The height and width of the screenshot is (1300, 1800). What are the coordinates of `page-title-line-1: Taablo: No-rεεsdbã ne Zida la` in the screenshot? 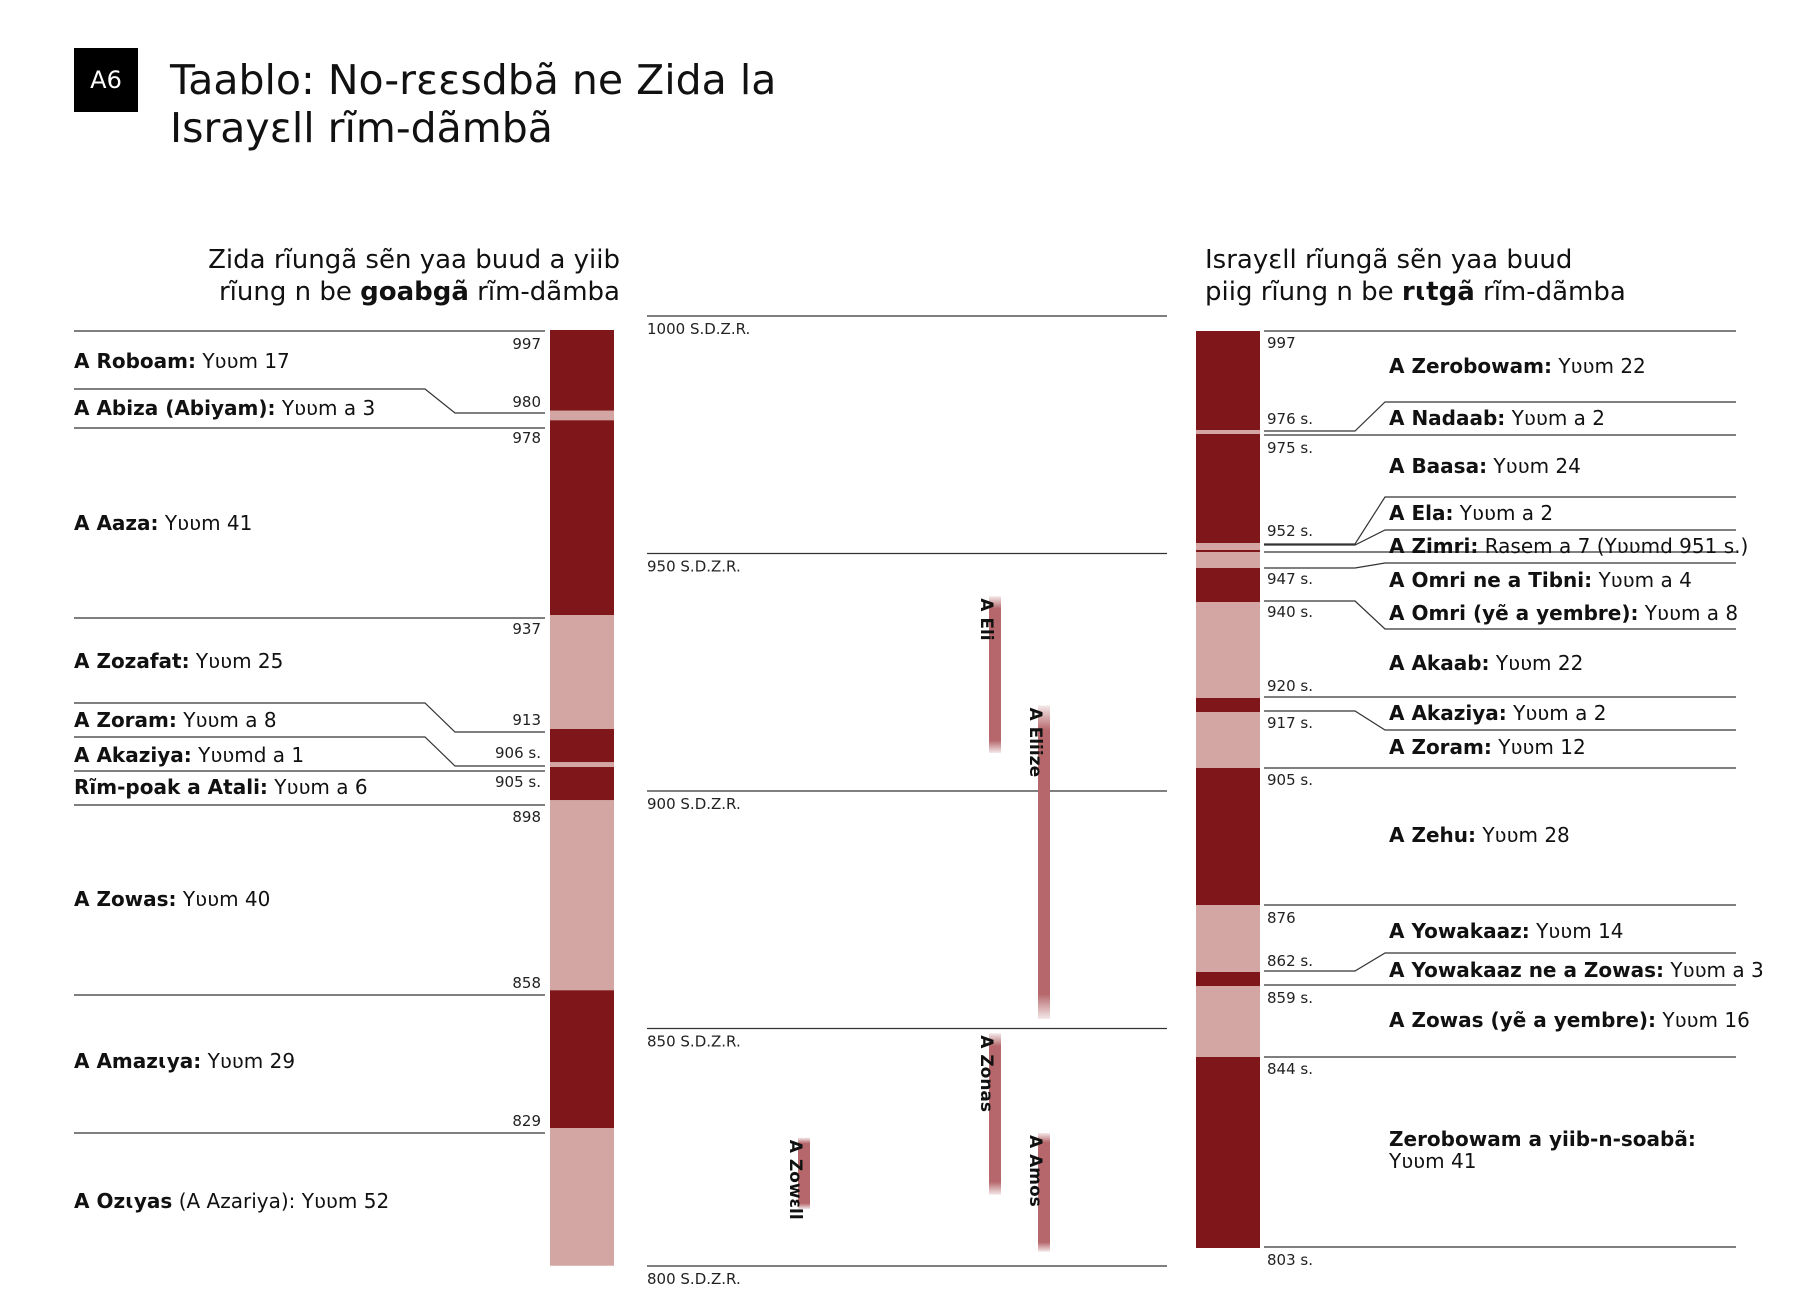 It's located at (473, 80).